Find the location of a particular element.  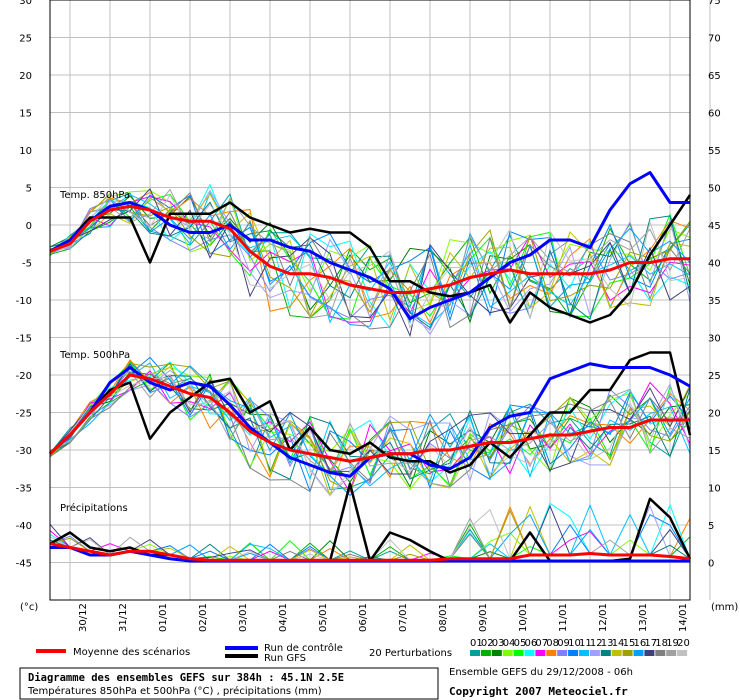

x-tick-label: 01/01 is located at coordinates (163, 617).